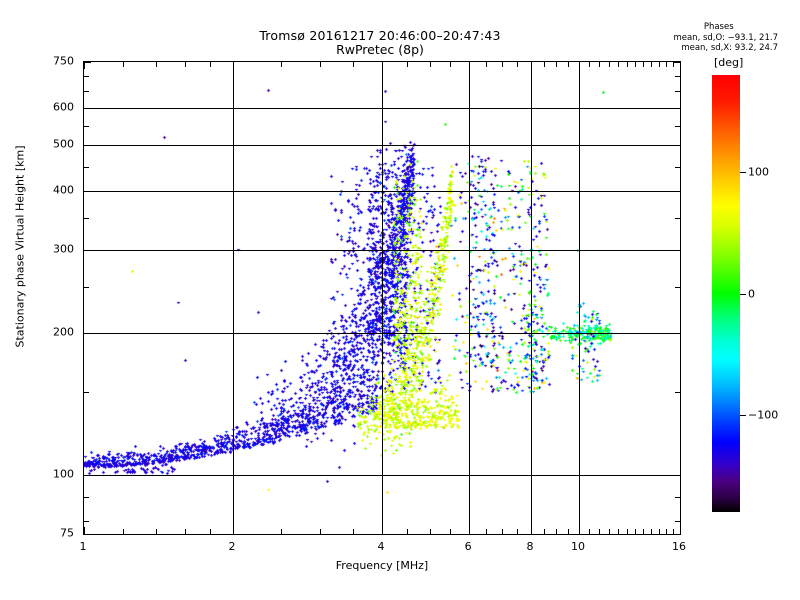  I want to click on colorbar-tick-label: 100, so click(758, 172).